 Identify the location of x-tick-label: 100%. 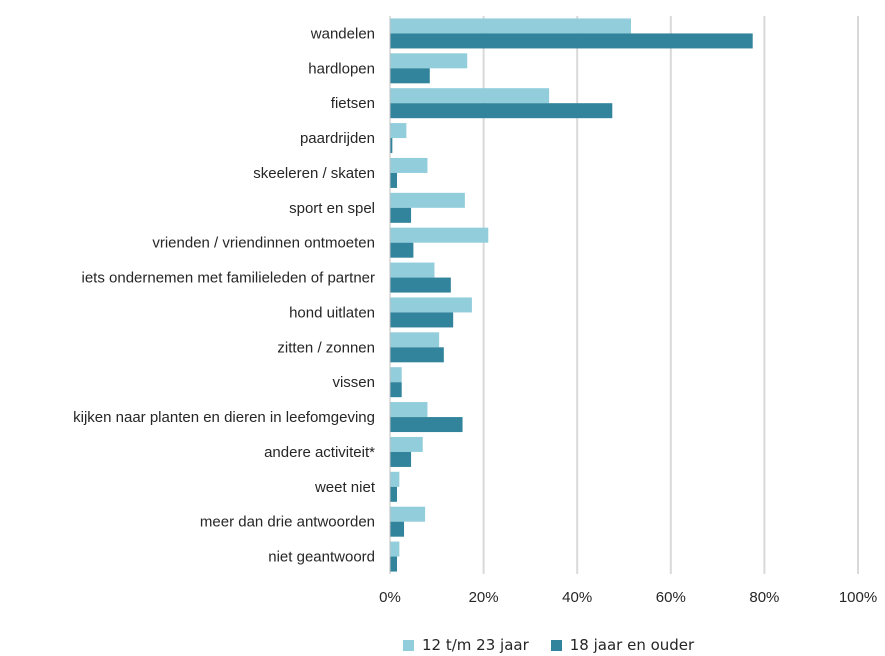
(858, 597).